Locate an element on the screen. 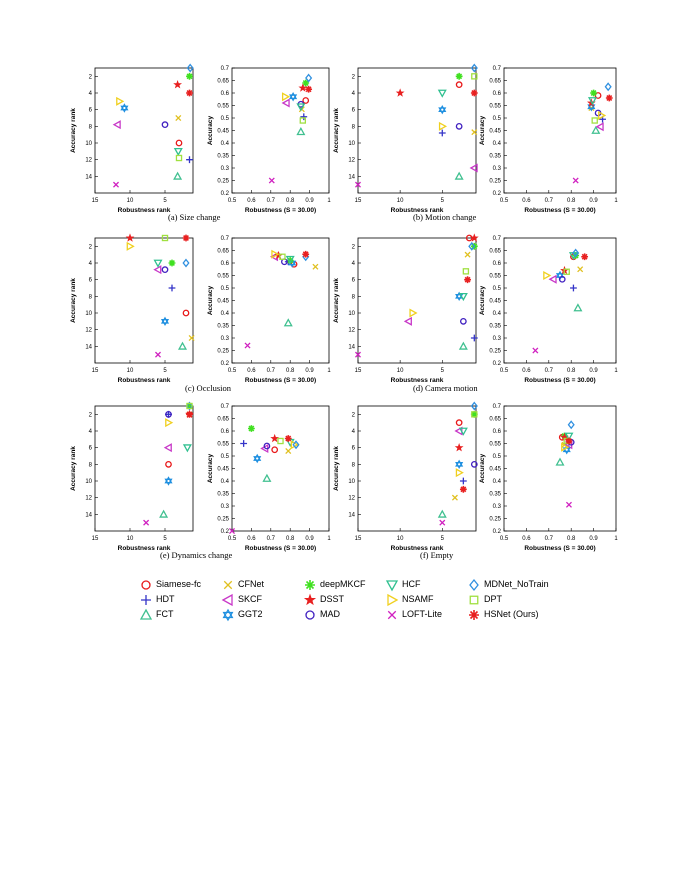 This screenshot has height=877, width=676. y-tick-label: 4 is located at coordinates (354, 94).